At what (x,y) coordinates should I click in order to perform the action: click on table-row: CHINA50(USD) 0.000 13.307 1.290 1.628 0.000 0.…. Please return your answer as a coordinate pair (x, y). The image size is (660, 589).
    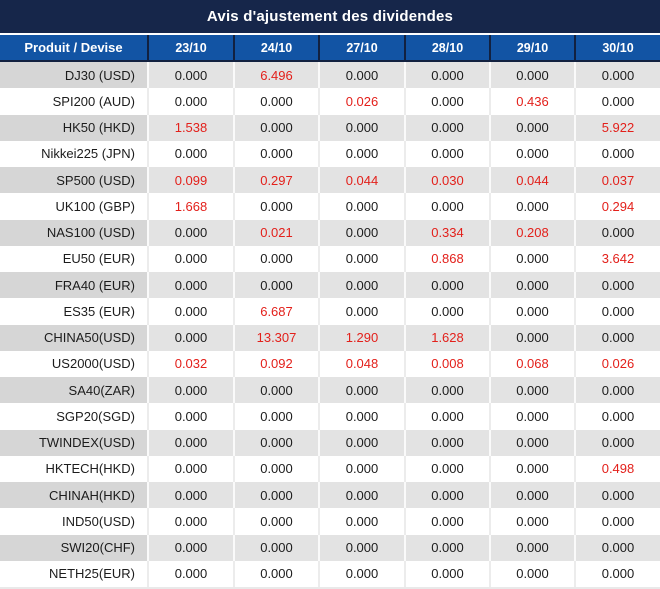
    Looking at the image, I should click on (330, 337).